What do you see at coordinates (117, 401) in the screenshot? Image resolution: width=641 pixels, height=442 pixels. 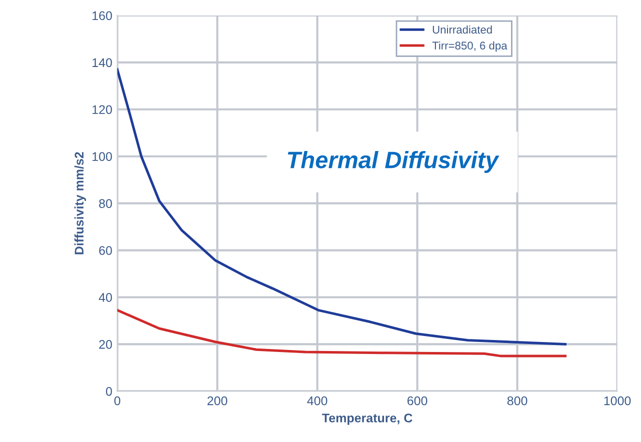 I see `x-tick-label: 0` at bounding box center [117, 401].